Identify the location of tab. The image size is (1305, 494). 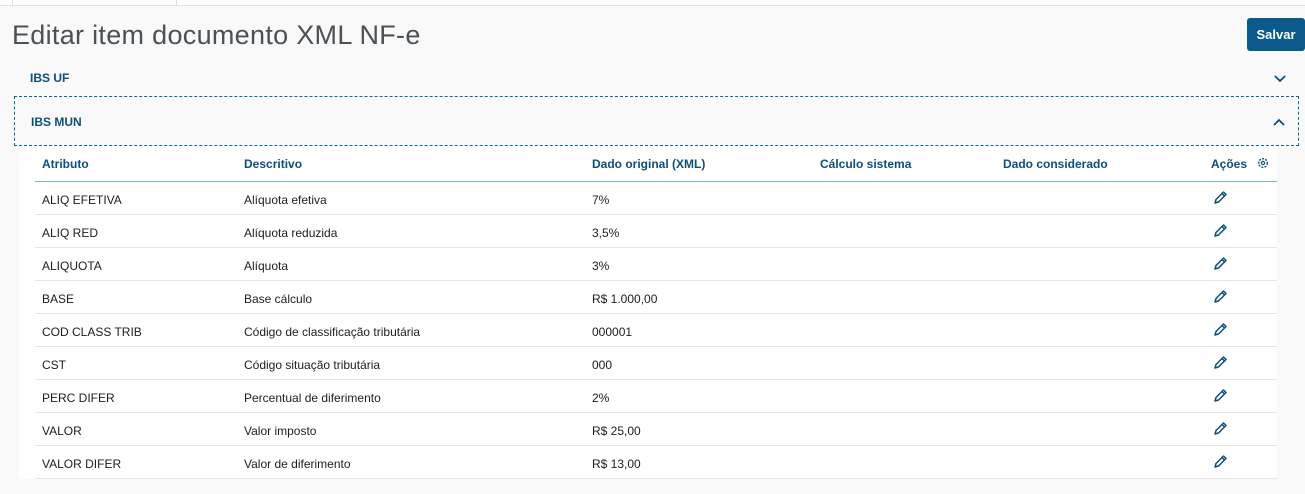
(94, 3).